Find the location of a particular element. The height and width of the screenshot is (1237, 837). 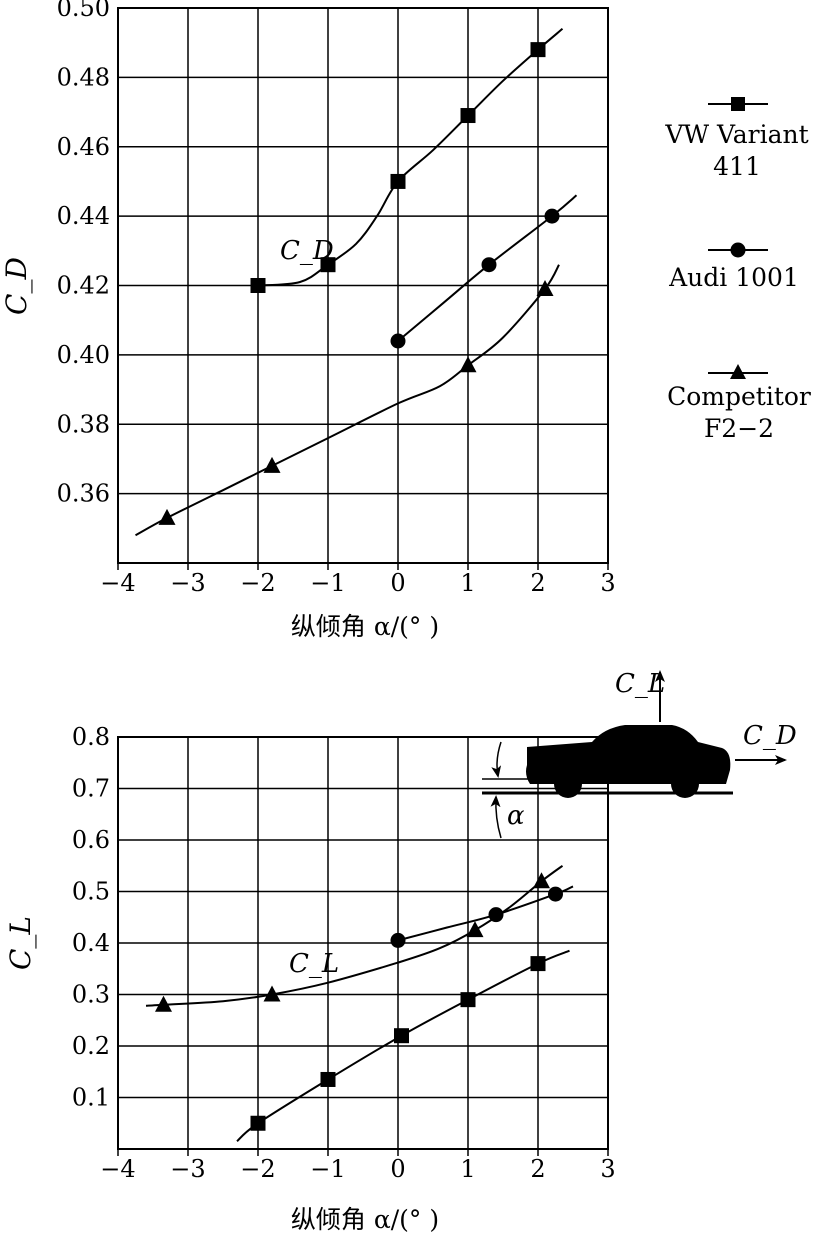

square-marker-icon is located at coordinates (738, 104).